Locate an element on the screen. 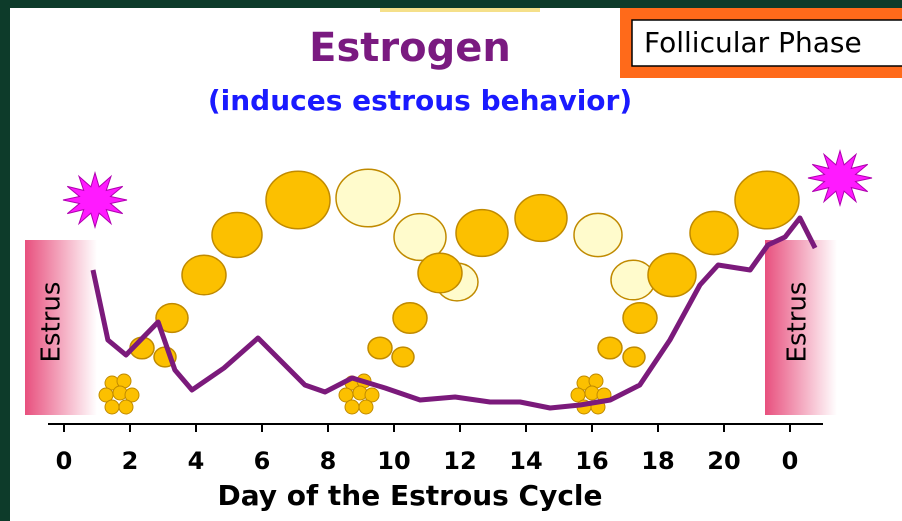  decor is located at coordinates (460, 10).